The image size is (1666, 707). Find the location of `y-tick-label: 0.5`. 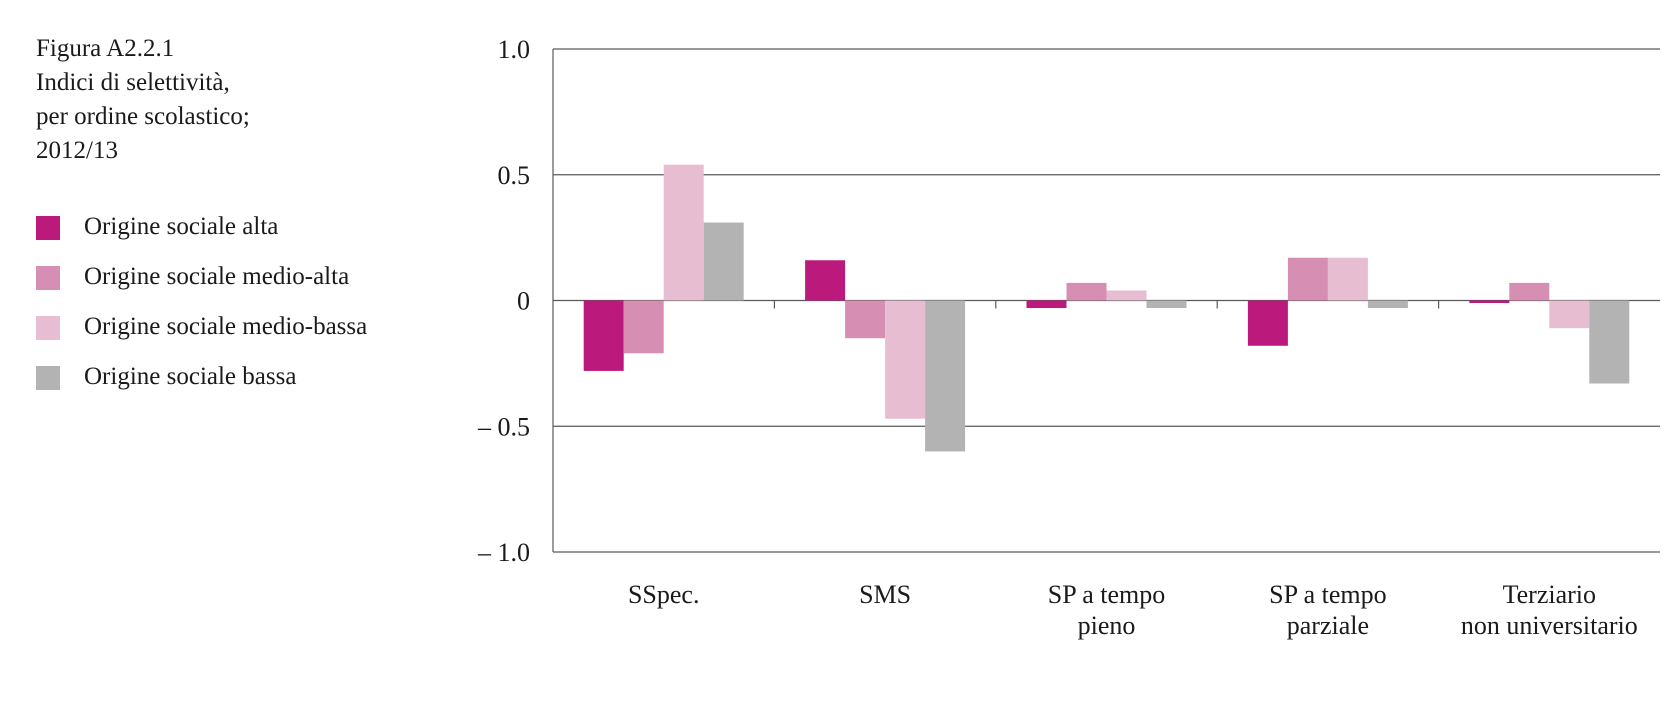

y-tick-label: 0.5 is located at coordinates (514, 175).